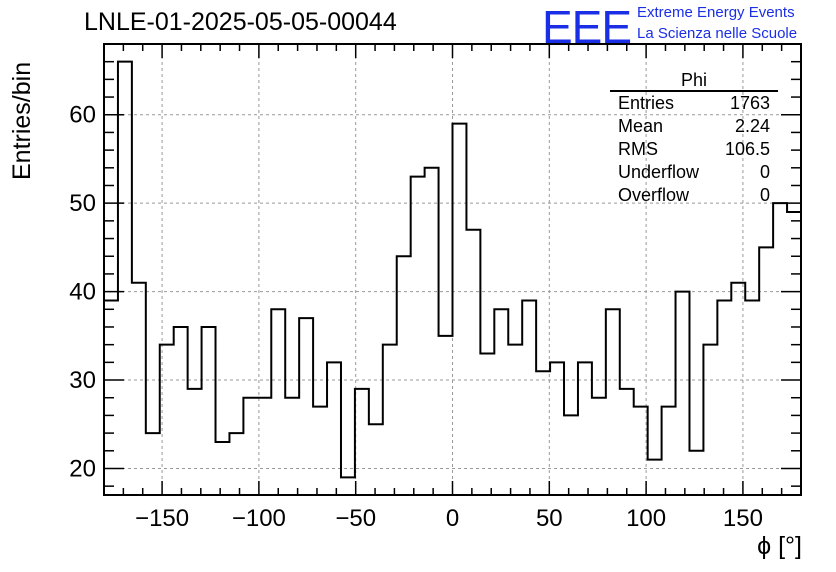 This screenshot has height=572, width=836. What do you see at coordinates (240, 22) in the screenshot?
I see `chart-title: LNLE-01-2025-05-05-00044` at bounding box center [240, 22].